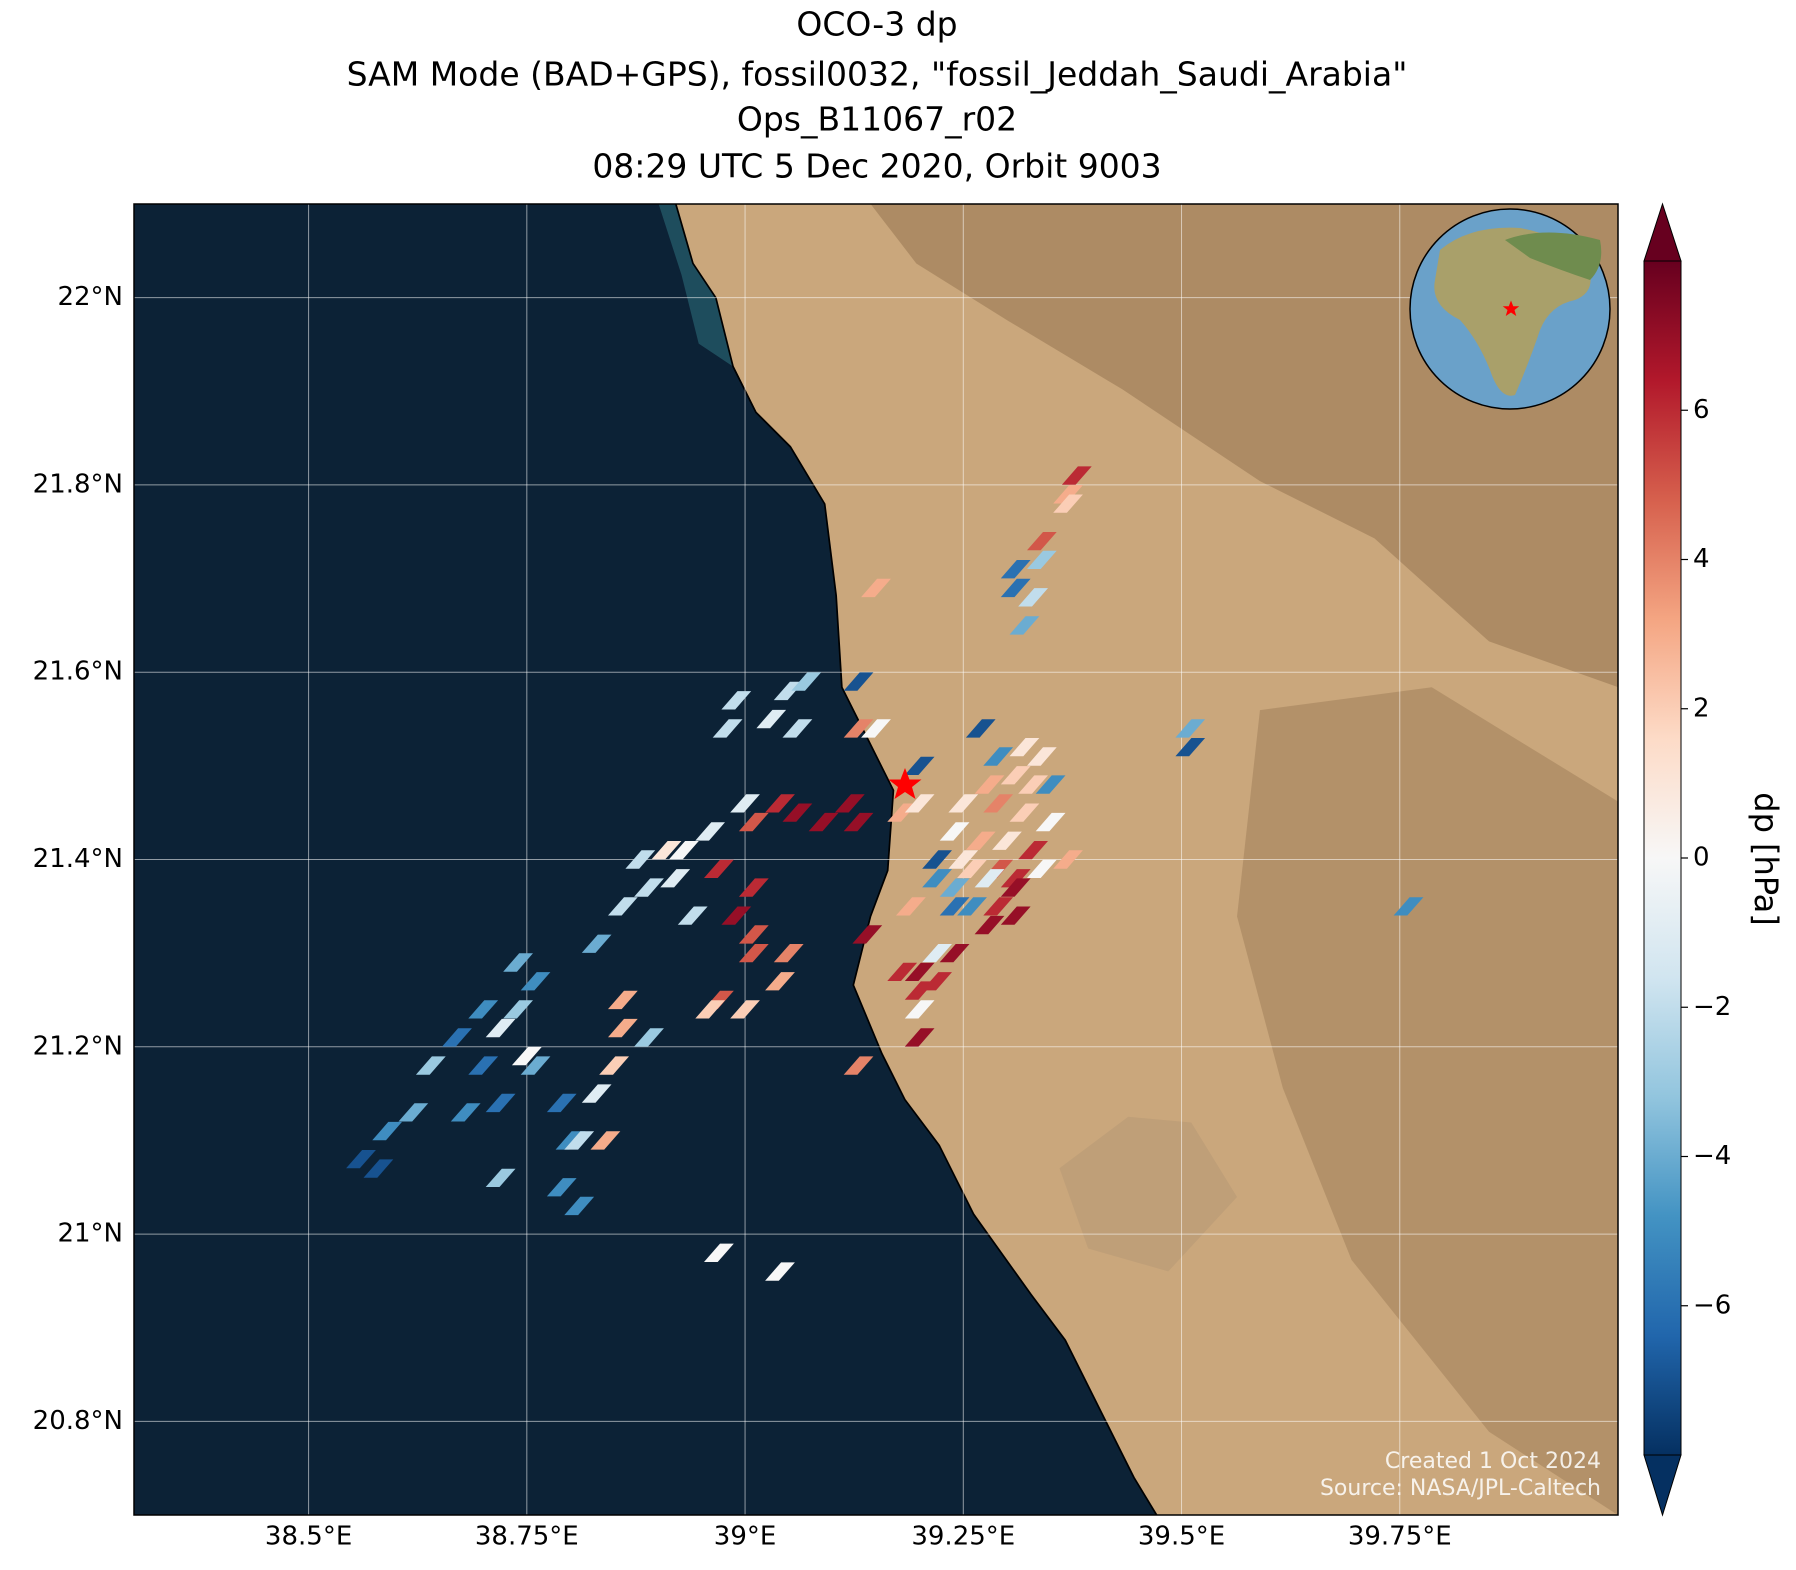 The width and height of the screenshot is (1796, 1570). I want to click on colorbar-tick-label: −2, so click(1712, 1007).